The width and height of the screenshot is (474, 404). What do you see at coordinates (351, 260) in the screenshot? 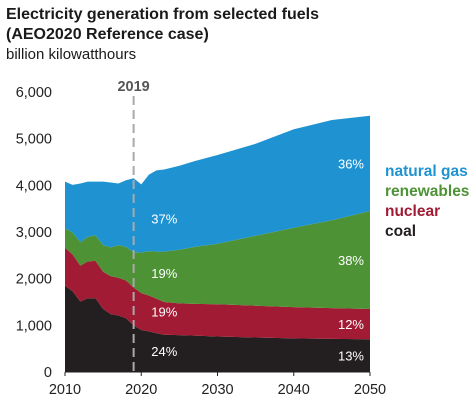
I see `pct-label-renewables-2050: 38%` at bounding box center [351, 260].